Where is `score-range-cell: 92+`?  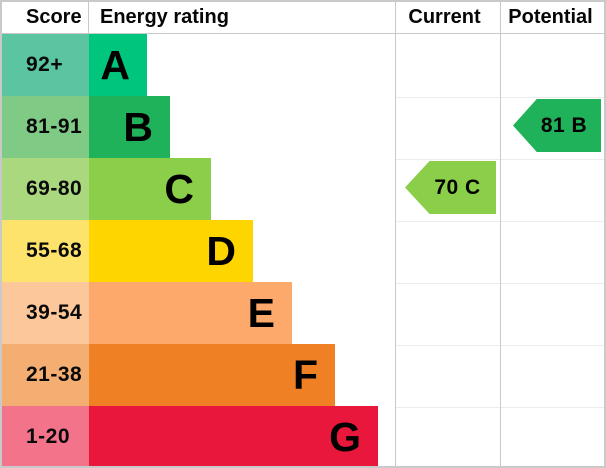
score-range-cell: 92+ is located at coordinates (45, 65).